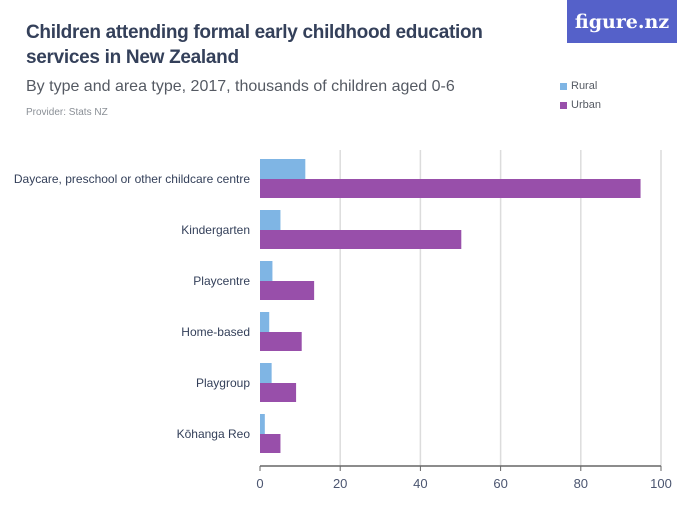 Image resolution: width=700 pixels, height=525 pixels. What do you see at coordinates (584, 86) in the screenshot?
I see `legend-label-rural: Rural` at bounding box center [584, 86].